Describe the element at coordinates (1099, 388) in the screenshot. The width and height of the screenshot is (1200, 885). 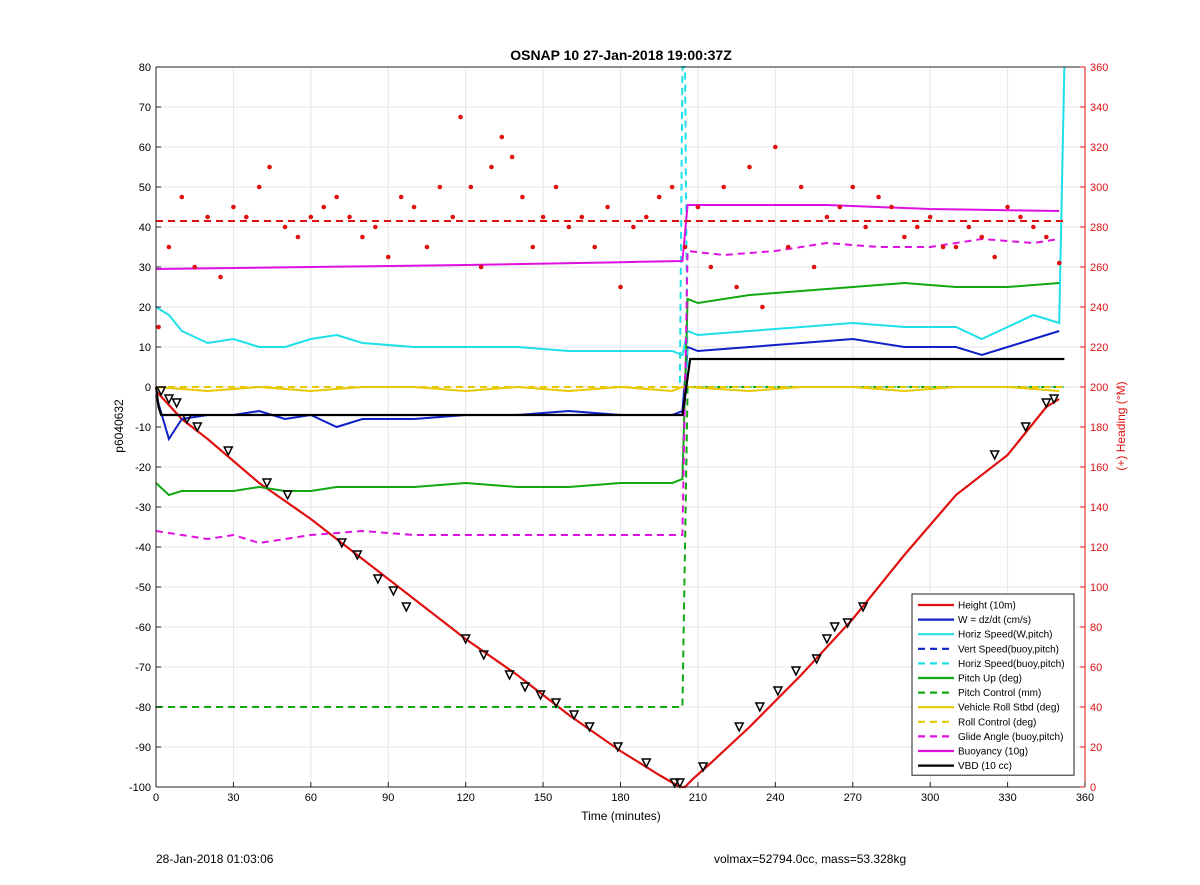
I see `y-tick-label-right: 200` at that location.